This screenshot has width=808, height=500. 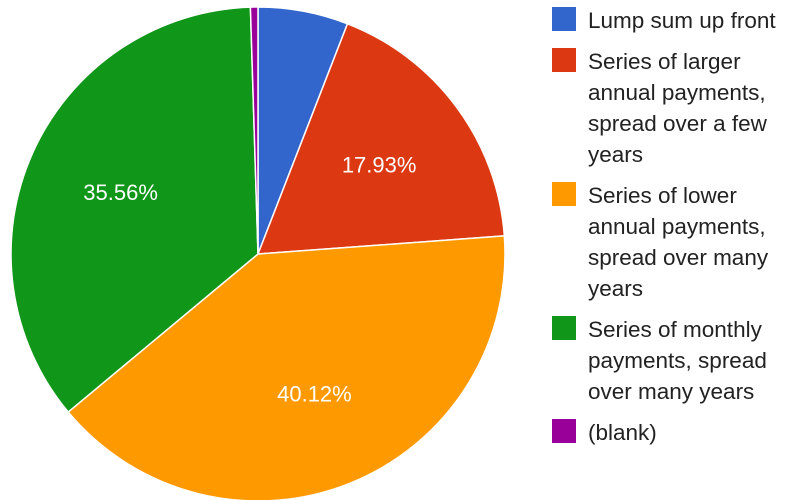 I want to click on legend-item: Lump sum up front, so click(x=678, y=20).